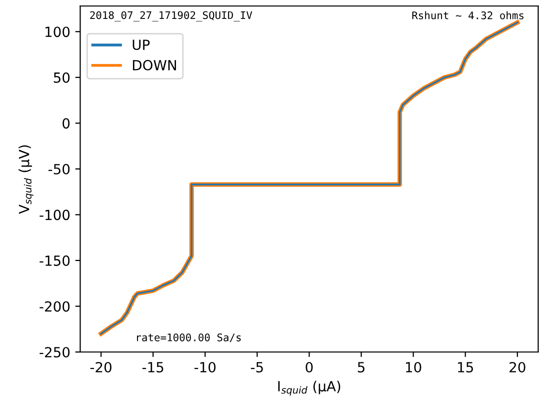 The width and height of the screenshot is (542, 400). What do you see at coordinates (55, 260) in the screenshot?
I see `y-tick-label: -150` at bounding box center [55, 260].